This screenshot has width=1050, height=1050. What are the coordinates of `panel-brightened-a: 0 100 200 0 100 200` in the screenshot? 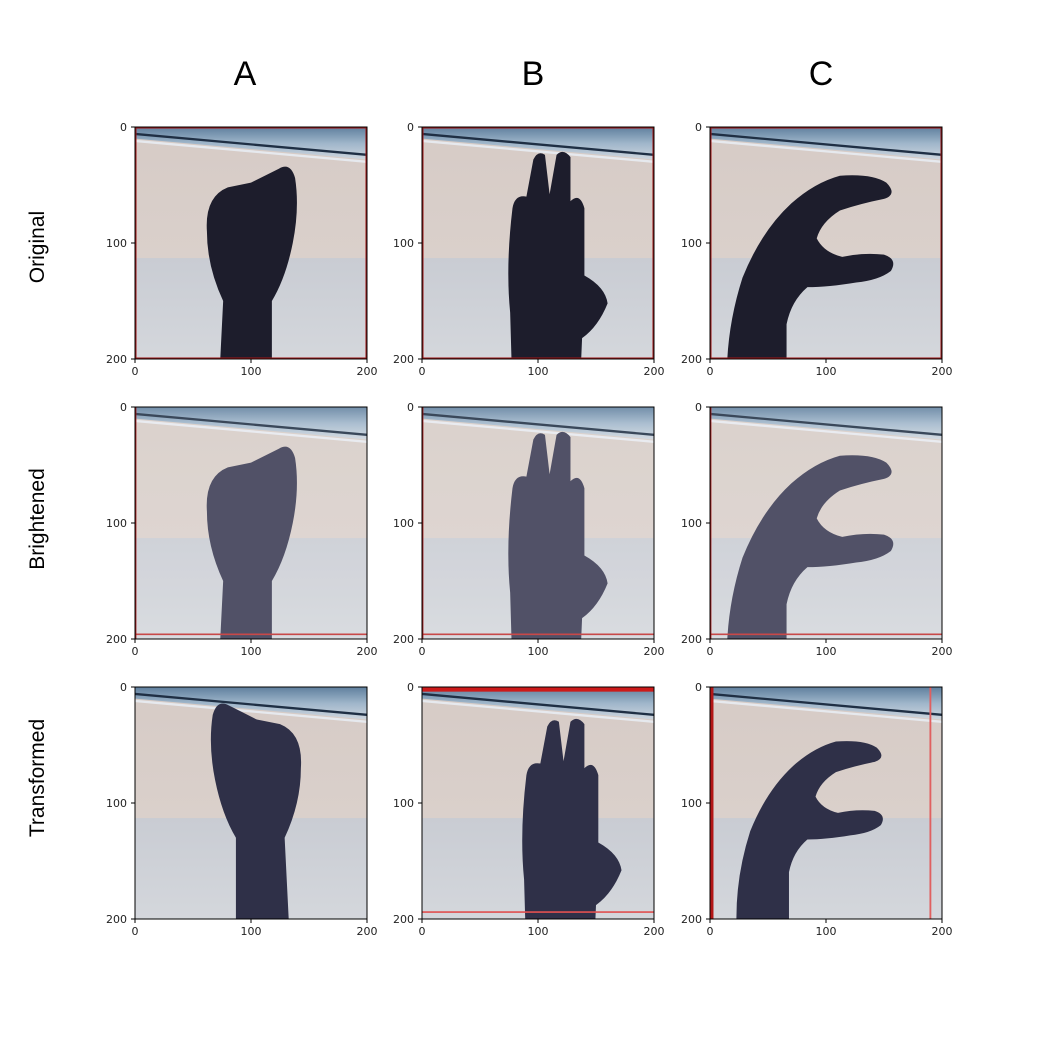 It's located at (242, 529).